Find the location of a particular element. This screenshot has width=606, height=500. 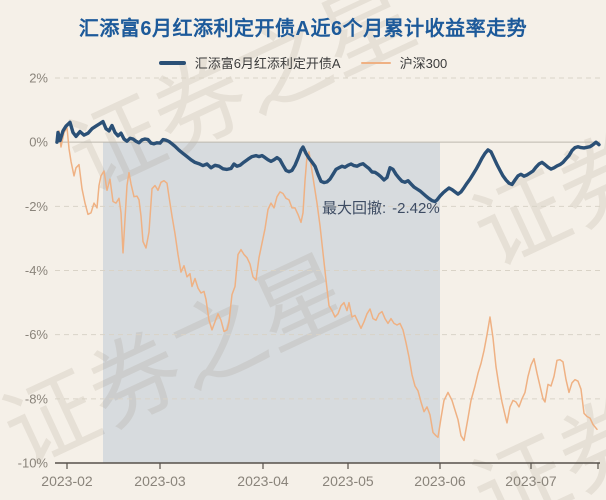

x-tick-label: 2023-06 is located at coordinates (440, 481).